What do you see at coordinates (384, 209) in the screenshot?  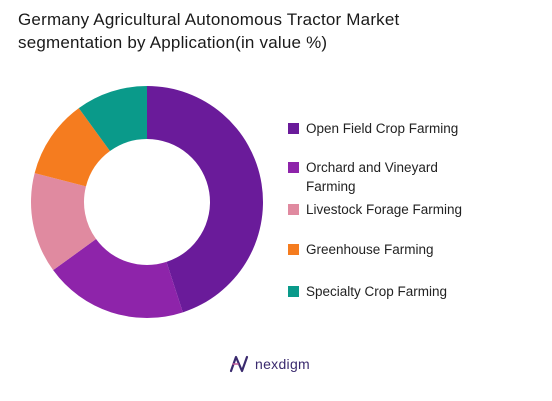 I see `legend-label-line: Livestock Forage Farming` at bounding box center [384, 209].